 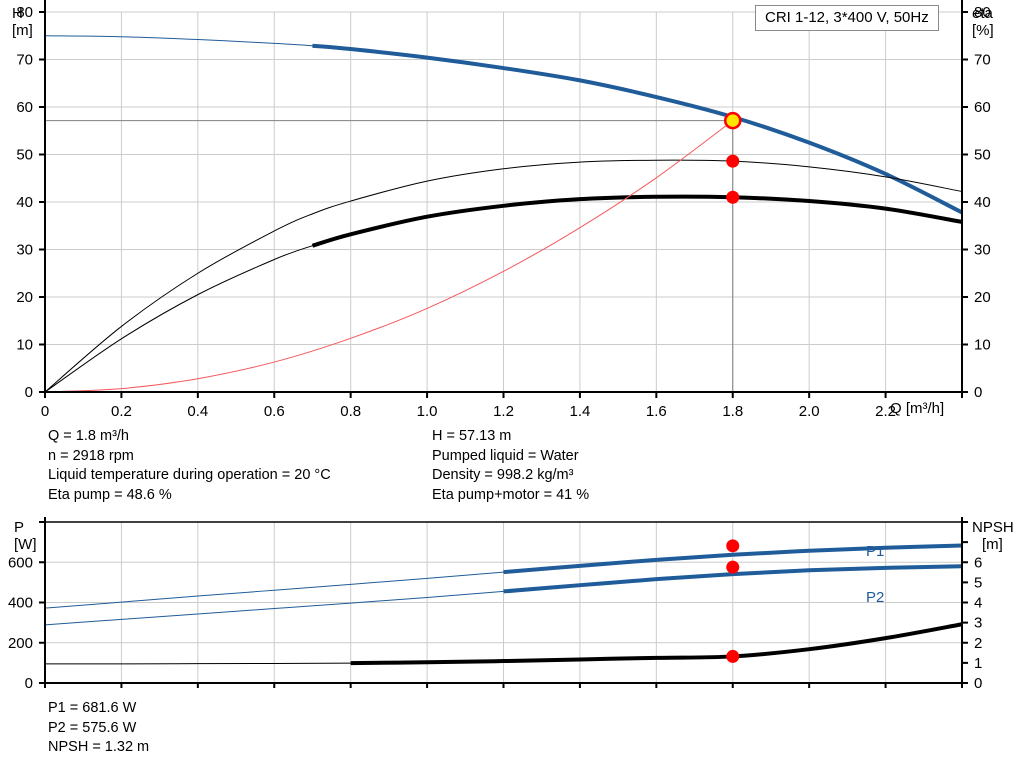 I want to click on power-axis-title-p: P, so click(x=19, y=527).